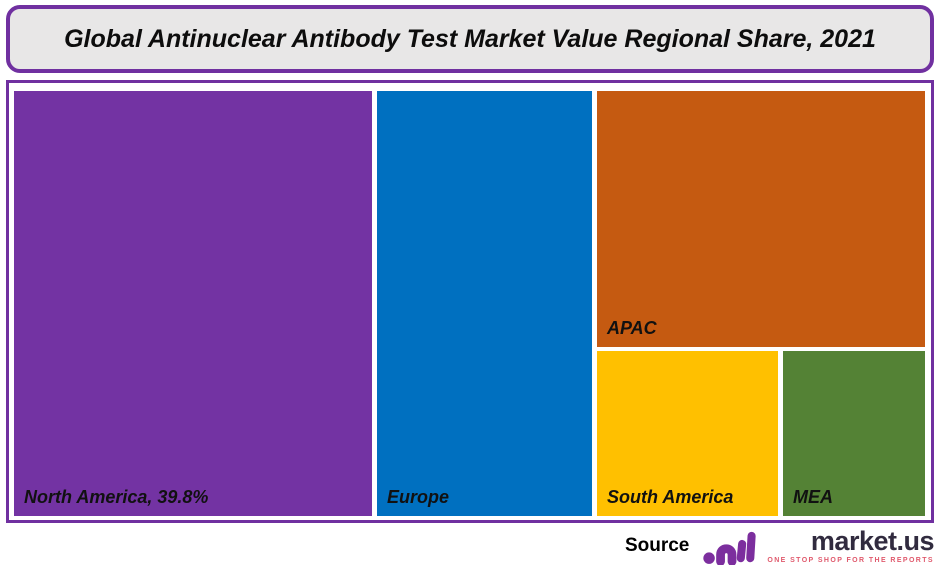 The height and width of the screenshot is (565, 940). Describe the element at coordinates (418, 497) in the screenshot. I see `treemap-label-europe: Europe` at that location.